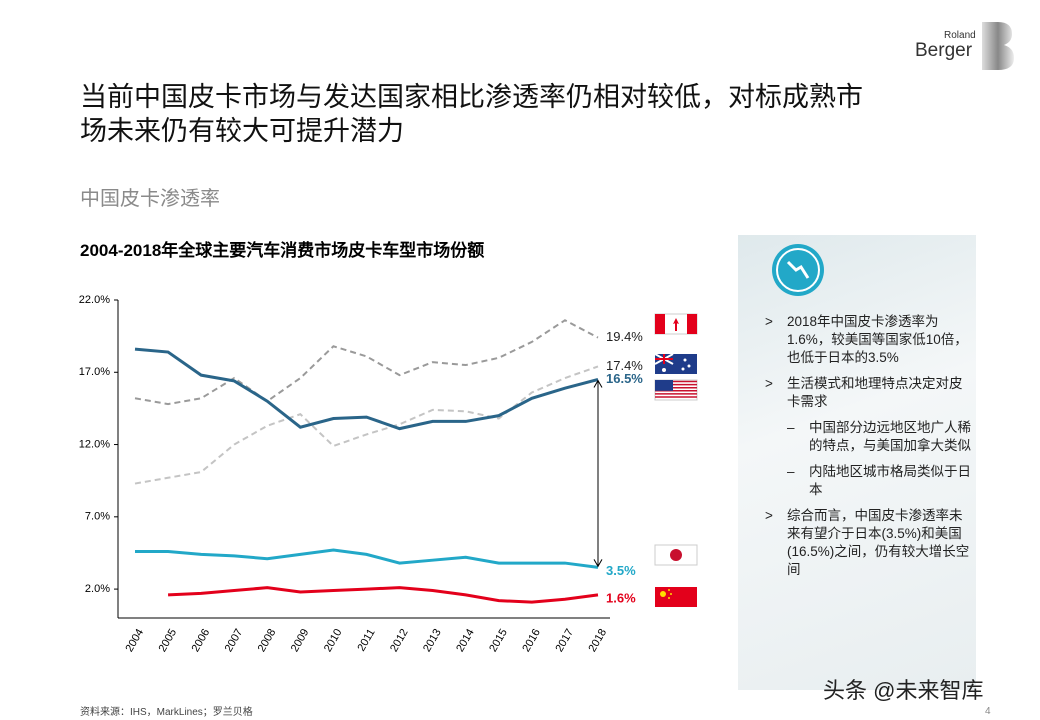 The width and height of the screenshot is (1040, 720). What do you see at coordinates (150, 199) in the screenshot?
I see `subtitle: 中国皮卡渗透率` at bounding box center [150, 199].